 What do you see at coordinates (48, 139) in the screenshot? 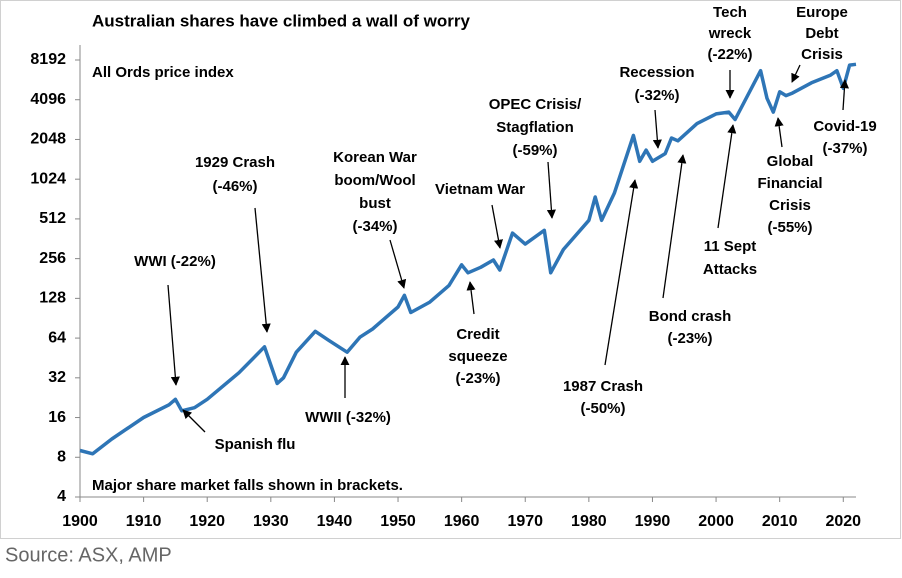
I see `y-tick-label: 2048` at bounding box center [48, 139].